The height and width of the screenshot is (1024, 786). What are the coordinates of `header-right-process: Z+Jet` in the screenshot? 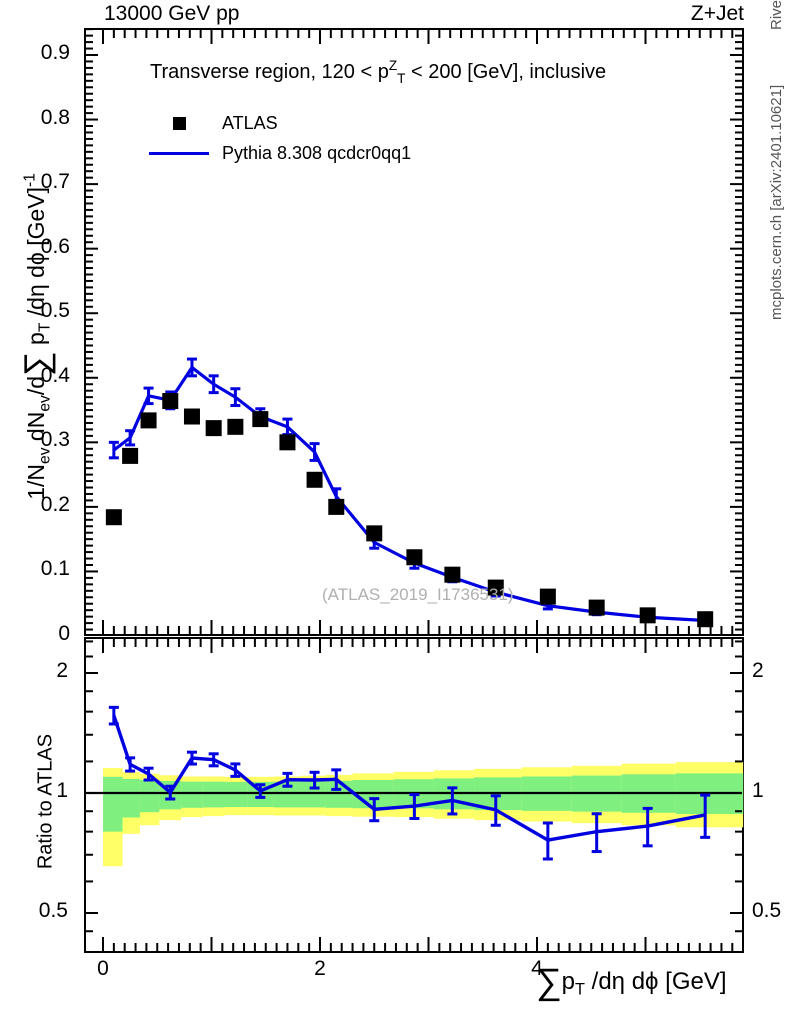 It's located at (717, 13).